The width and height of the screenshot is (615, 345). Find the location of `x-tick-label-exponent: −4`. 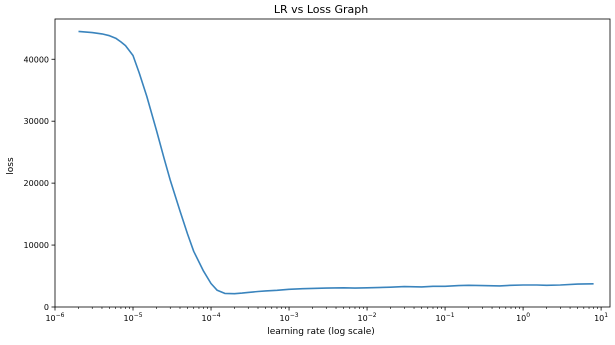

x-tick-label-exponent: −4 is located at coordinates (216, 315).